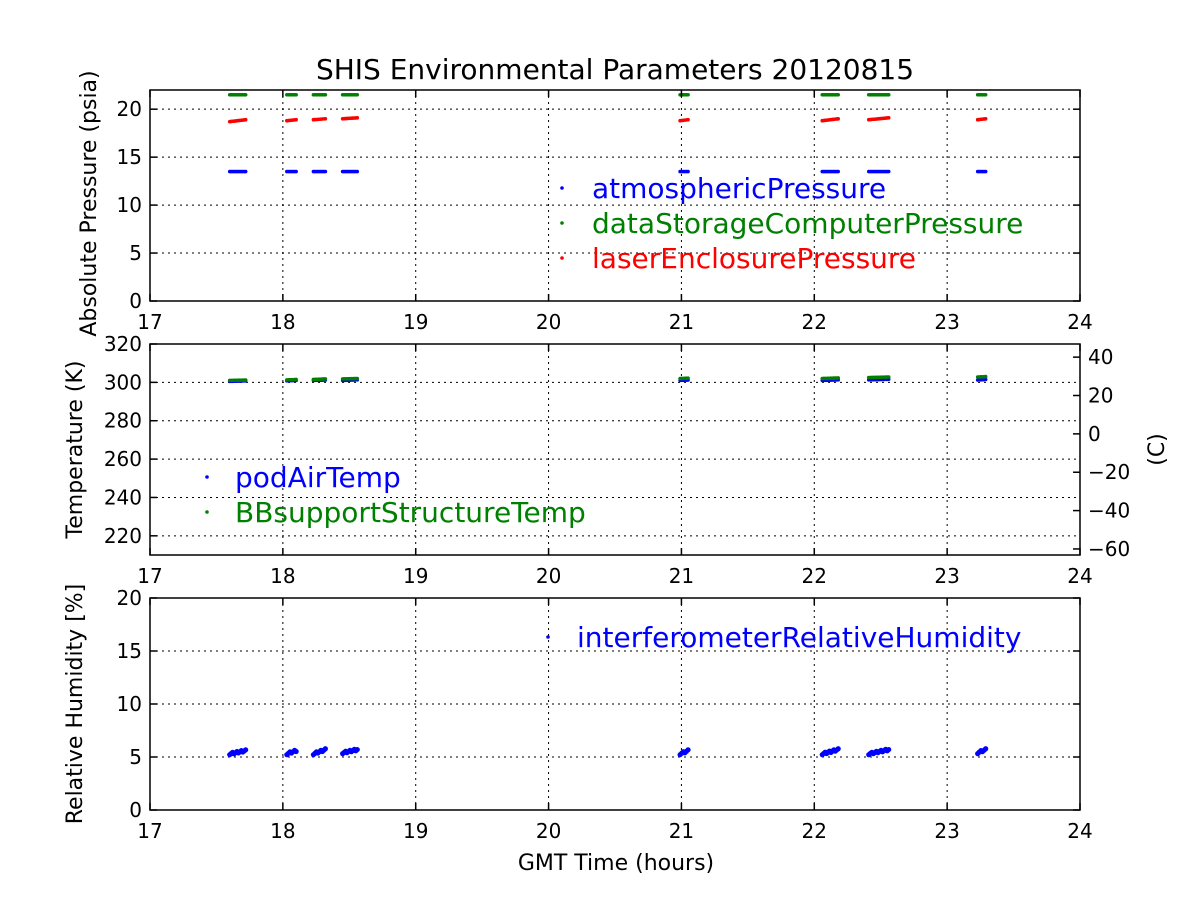  What do you see at coordinates (607, 94) in the screenshot?
I see `series-dataStorageComputerPressure` at bounding box center [607, 94].